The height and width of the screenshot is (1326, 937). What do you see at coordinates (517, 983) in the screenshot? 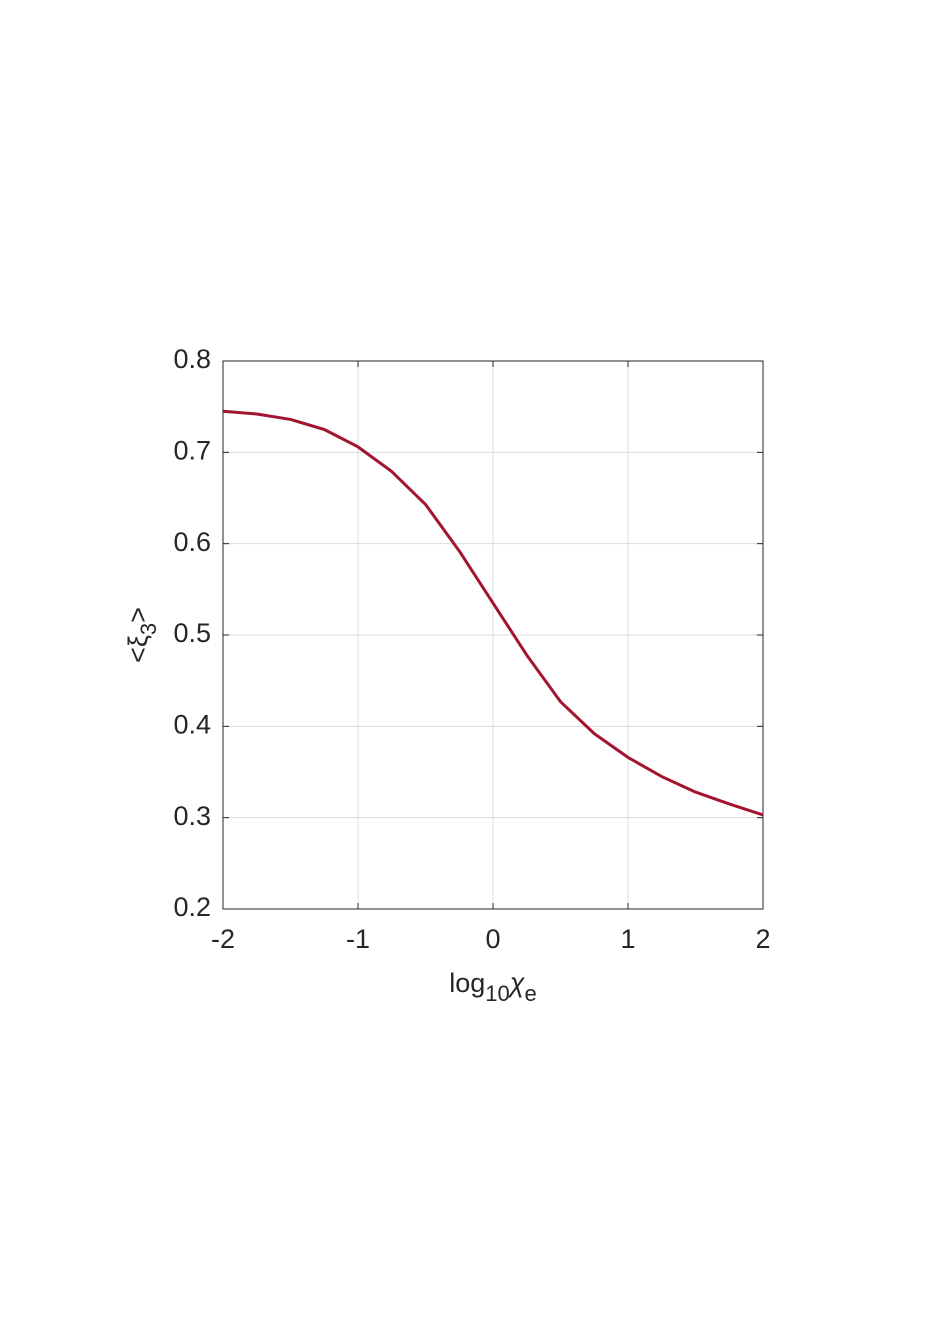
I see `x-label-part: χ` at bounding box center [517, 983].